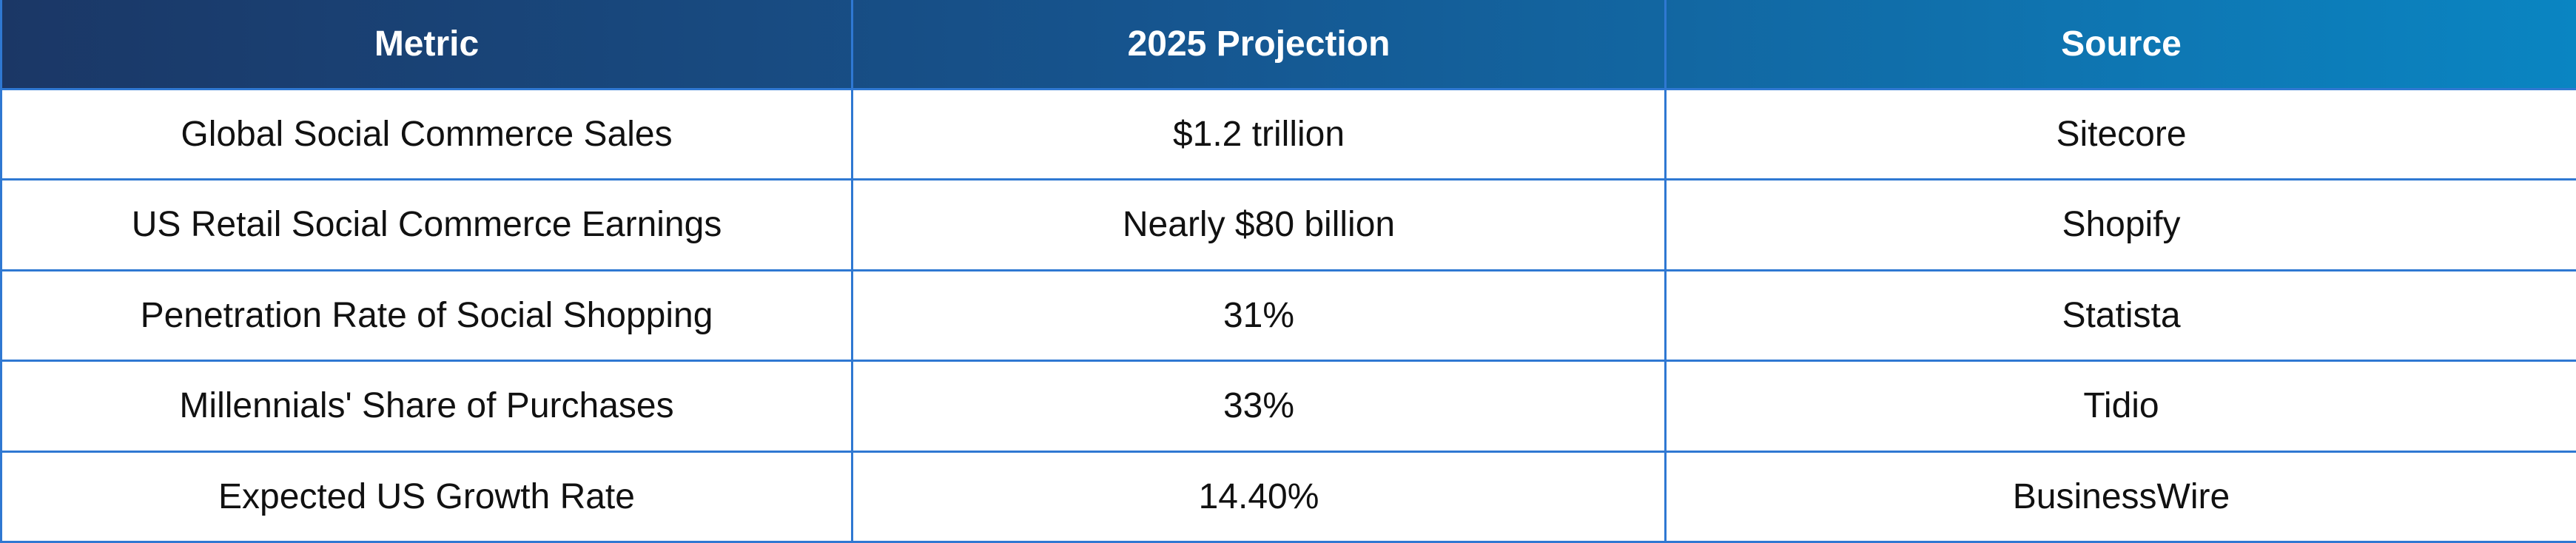 This screenshot has height=543, width=2576. What do you see at coordinates (426, 44) in the screenshot?
I see `column-header-metric: Metric` at bounding box center [426, 44].